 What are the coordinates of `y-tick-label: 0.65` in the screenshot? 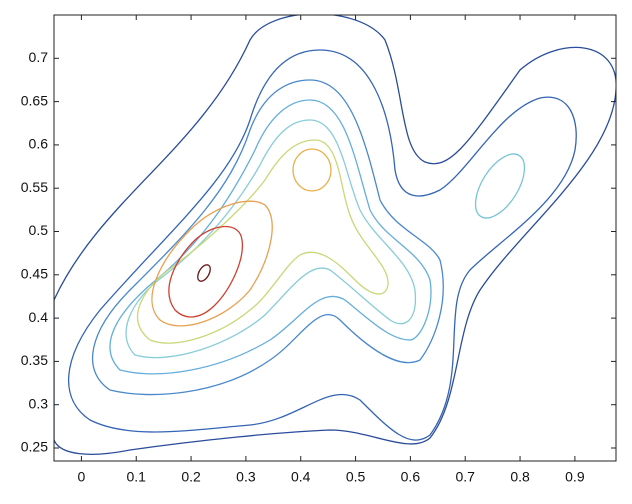 It's located at (34, 100).